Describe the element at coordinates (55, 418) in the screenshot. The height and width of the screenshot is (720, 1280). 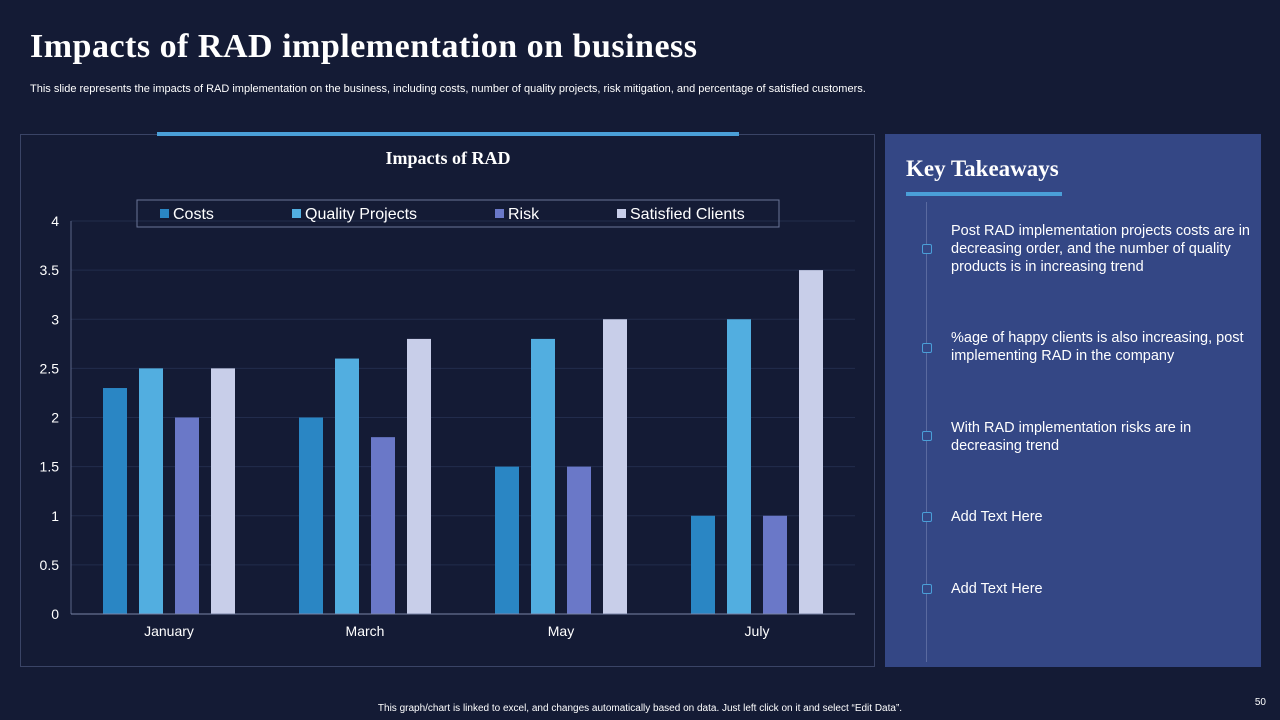
I see `y-tick-label: 2` at that location.